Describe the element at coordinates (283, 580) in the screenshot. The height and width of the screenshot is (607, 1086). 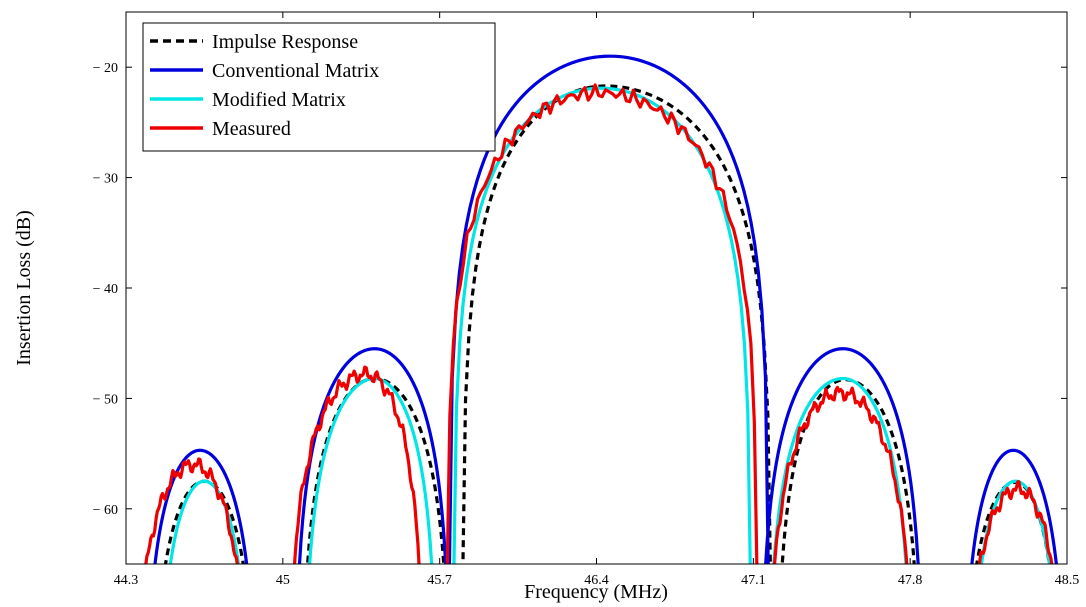
I see `x-tick-label: 45` at that location.